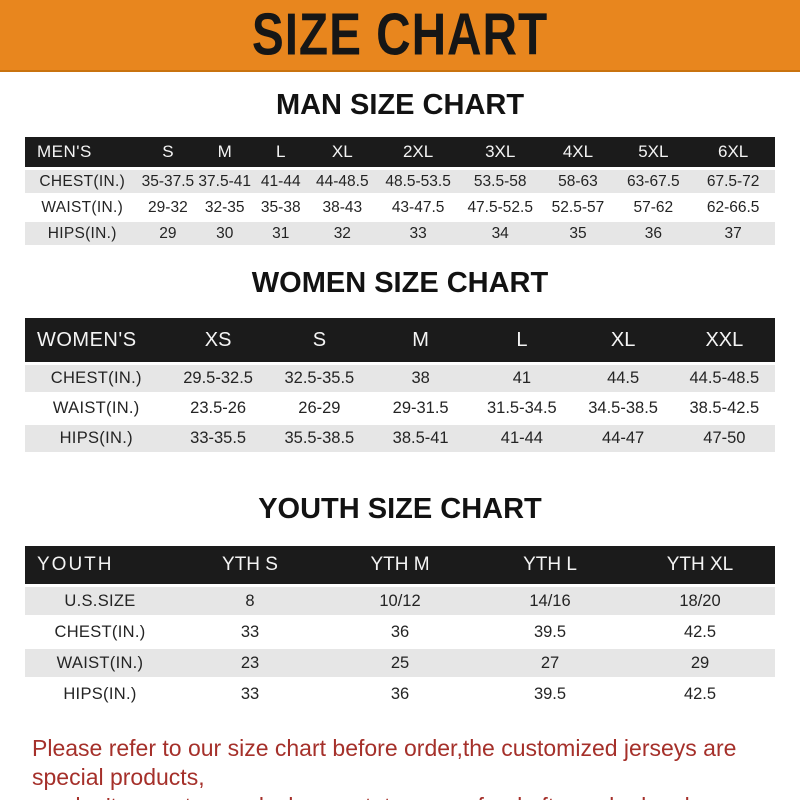  I want to click on size-chart-banner: SIZE CHART, so click(400, 36).